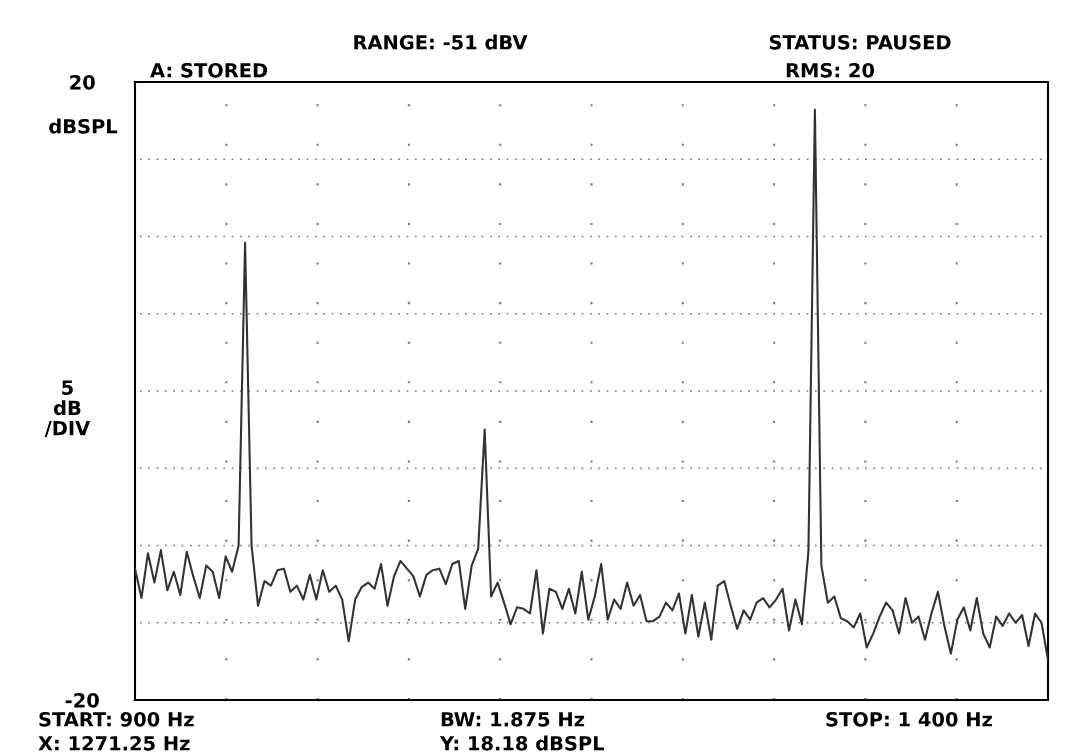 This screenshot has width=1076, height=756. I want to click on y-tick-label: -20, so click(82, 700).